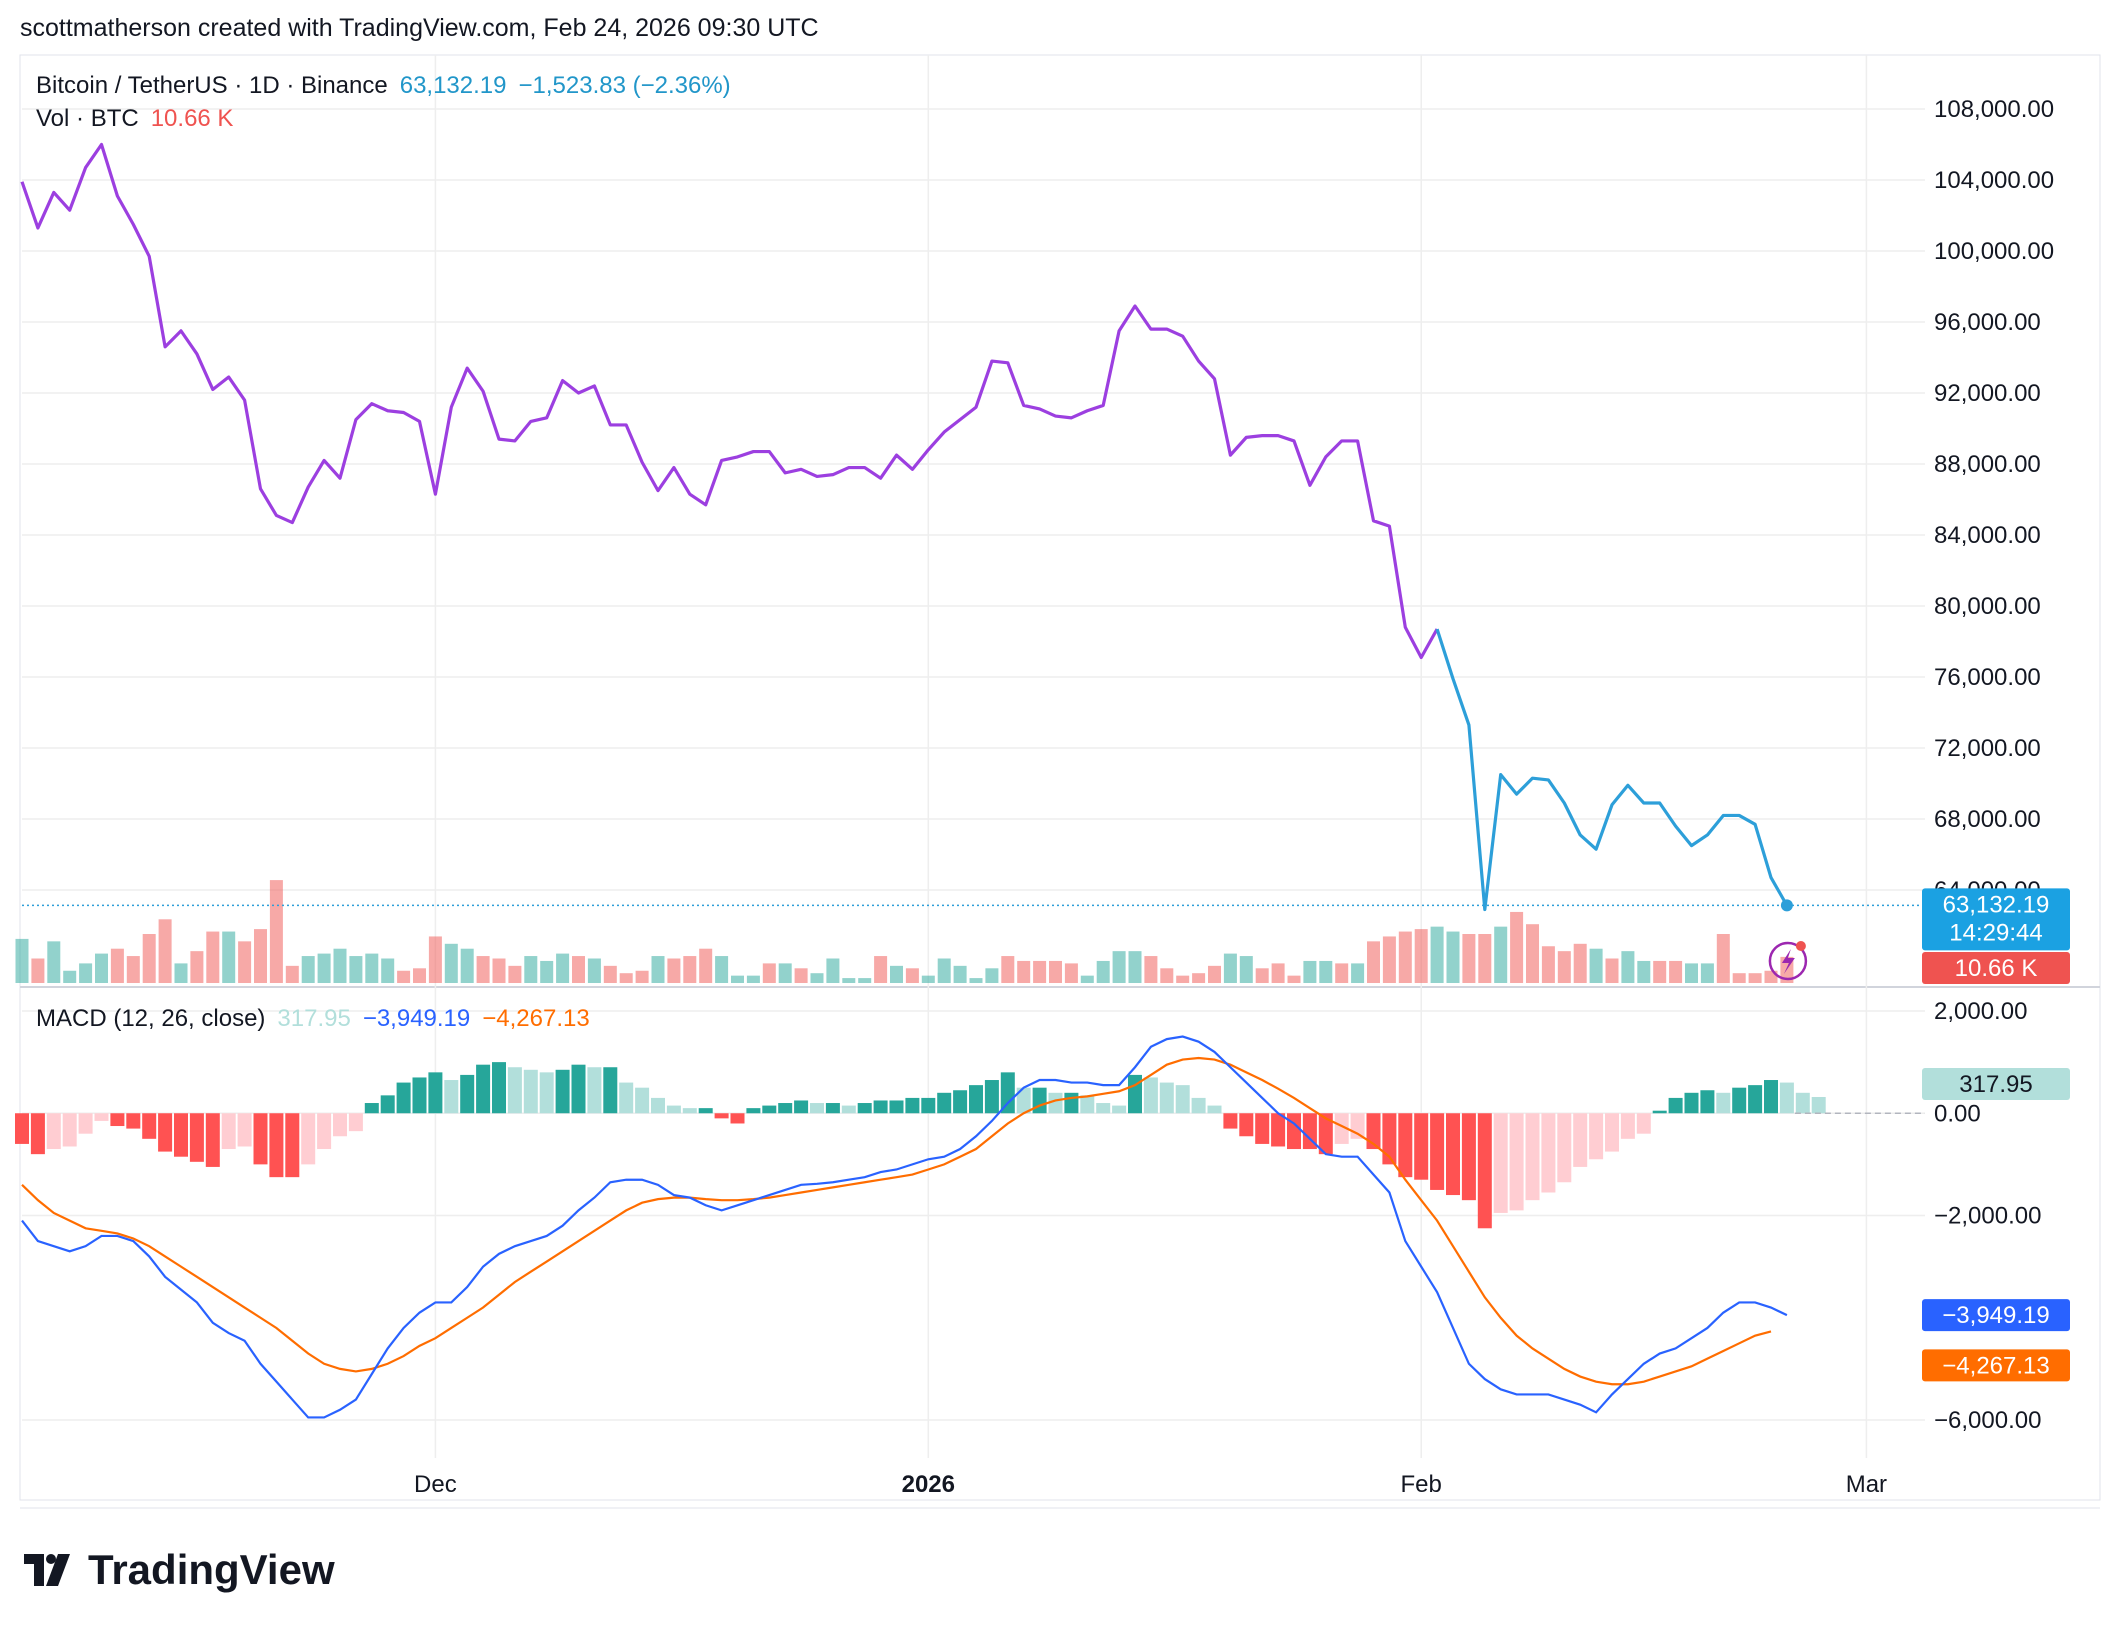 The image size is (2108, 1628). Describe the element at coordinates (1421, 1484) in the screenshot. I see `x-tick-label: Feb` at that location.